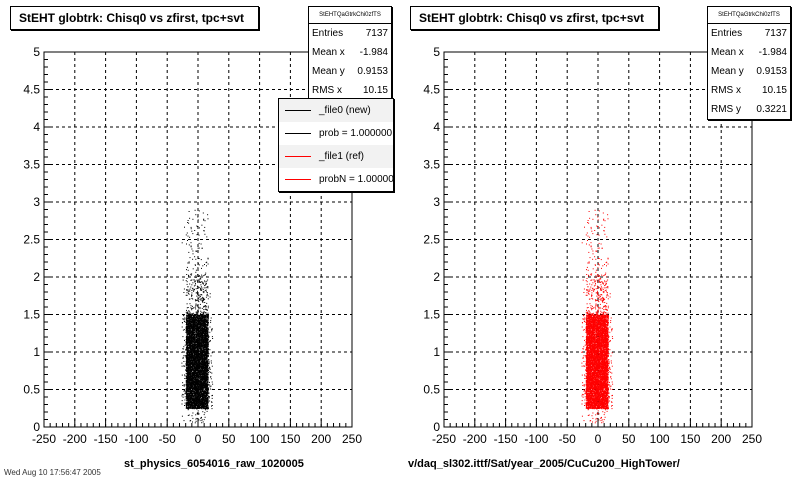 Image resolution: width=800 pixels, height=480 pixels. I want to click on data-points, so click(197, 316).